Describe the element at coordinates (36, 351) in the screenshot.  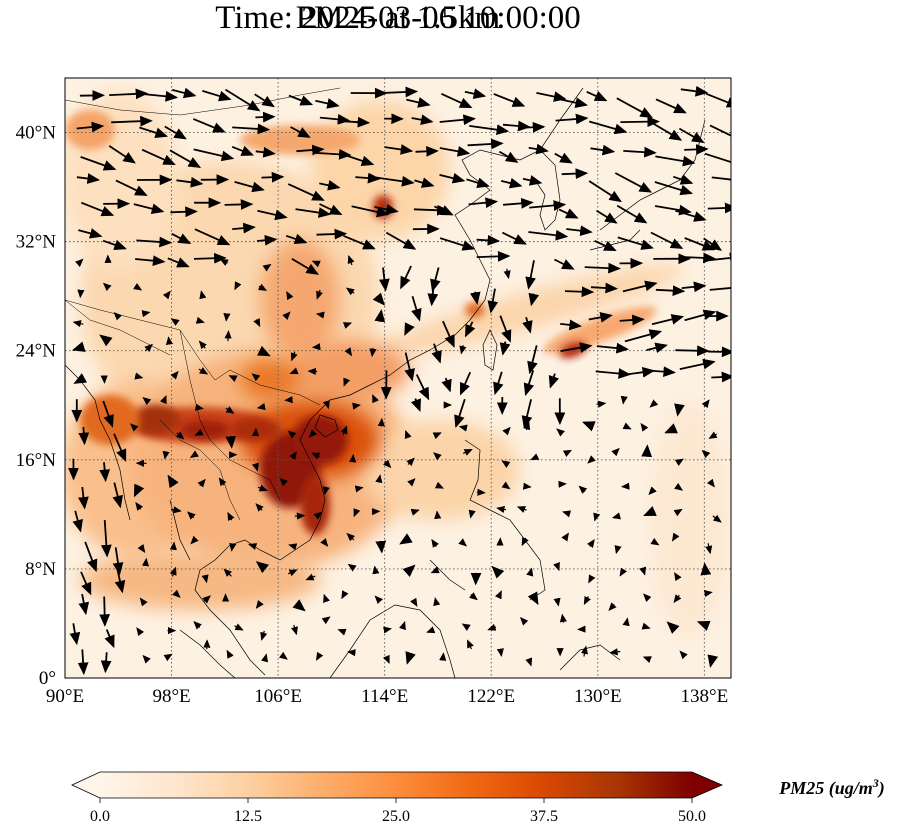
I see `lat-tick-label: 24°N` at that location.